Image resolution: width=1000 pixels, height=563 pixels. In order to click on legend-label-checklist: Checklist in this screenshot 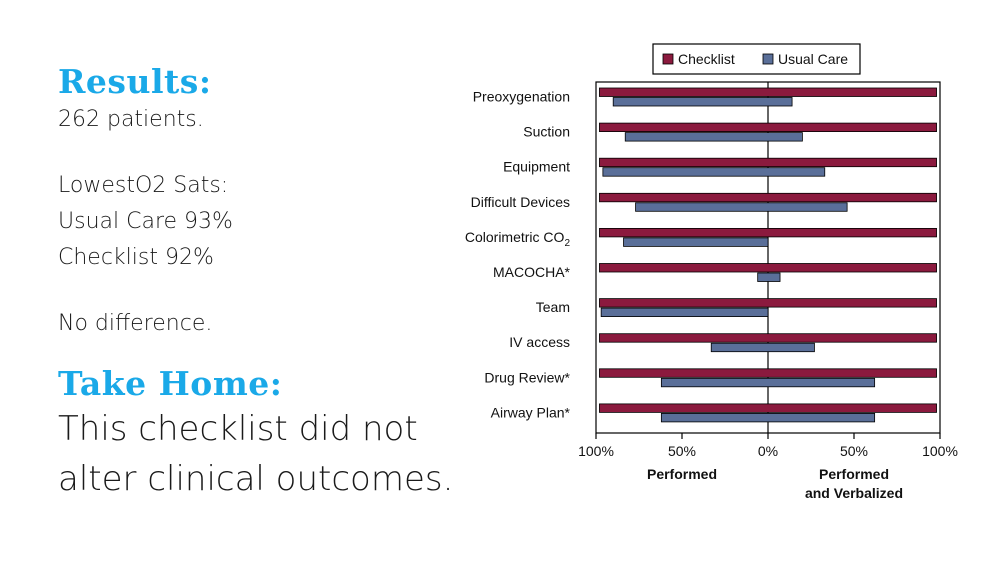, I will do `click(706, 59)`.